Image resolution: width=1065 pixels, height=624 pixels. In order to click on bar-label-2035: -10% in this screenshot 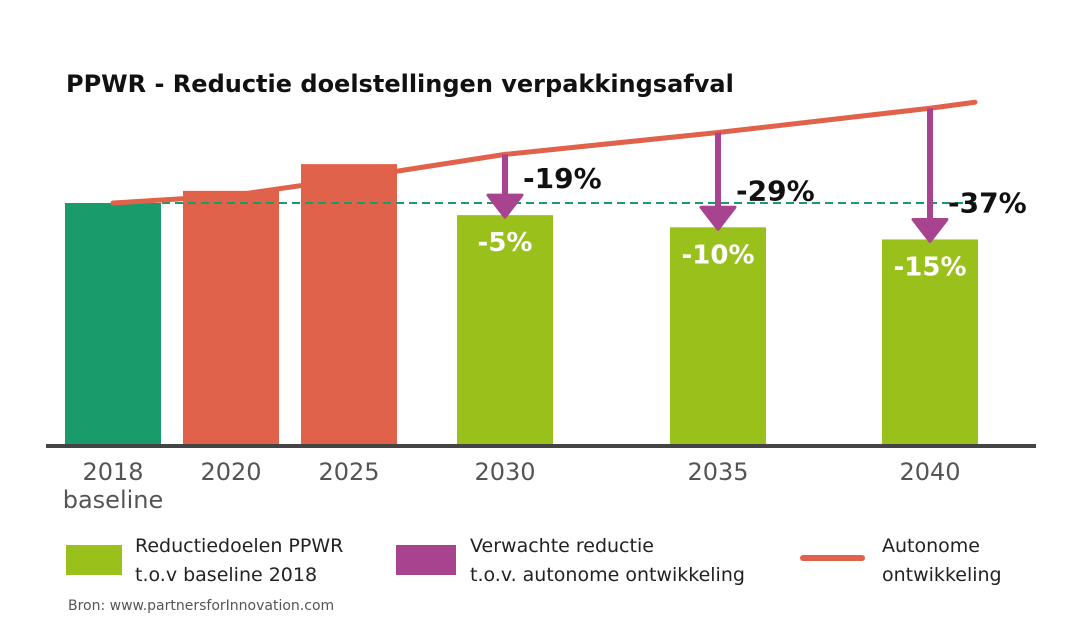, I will do `click(717, 255)`.